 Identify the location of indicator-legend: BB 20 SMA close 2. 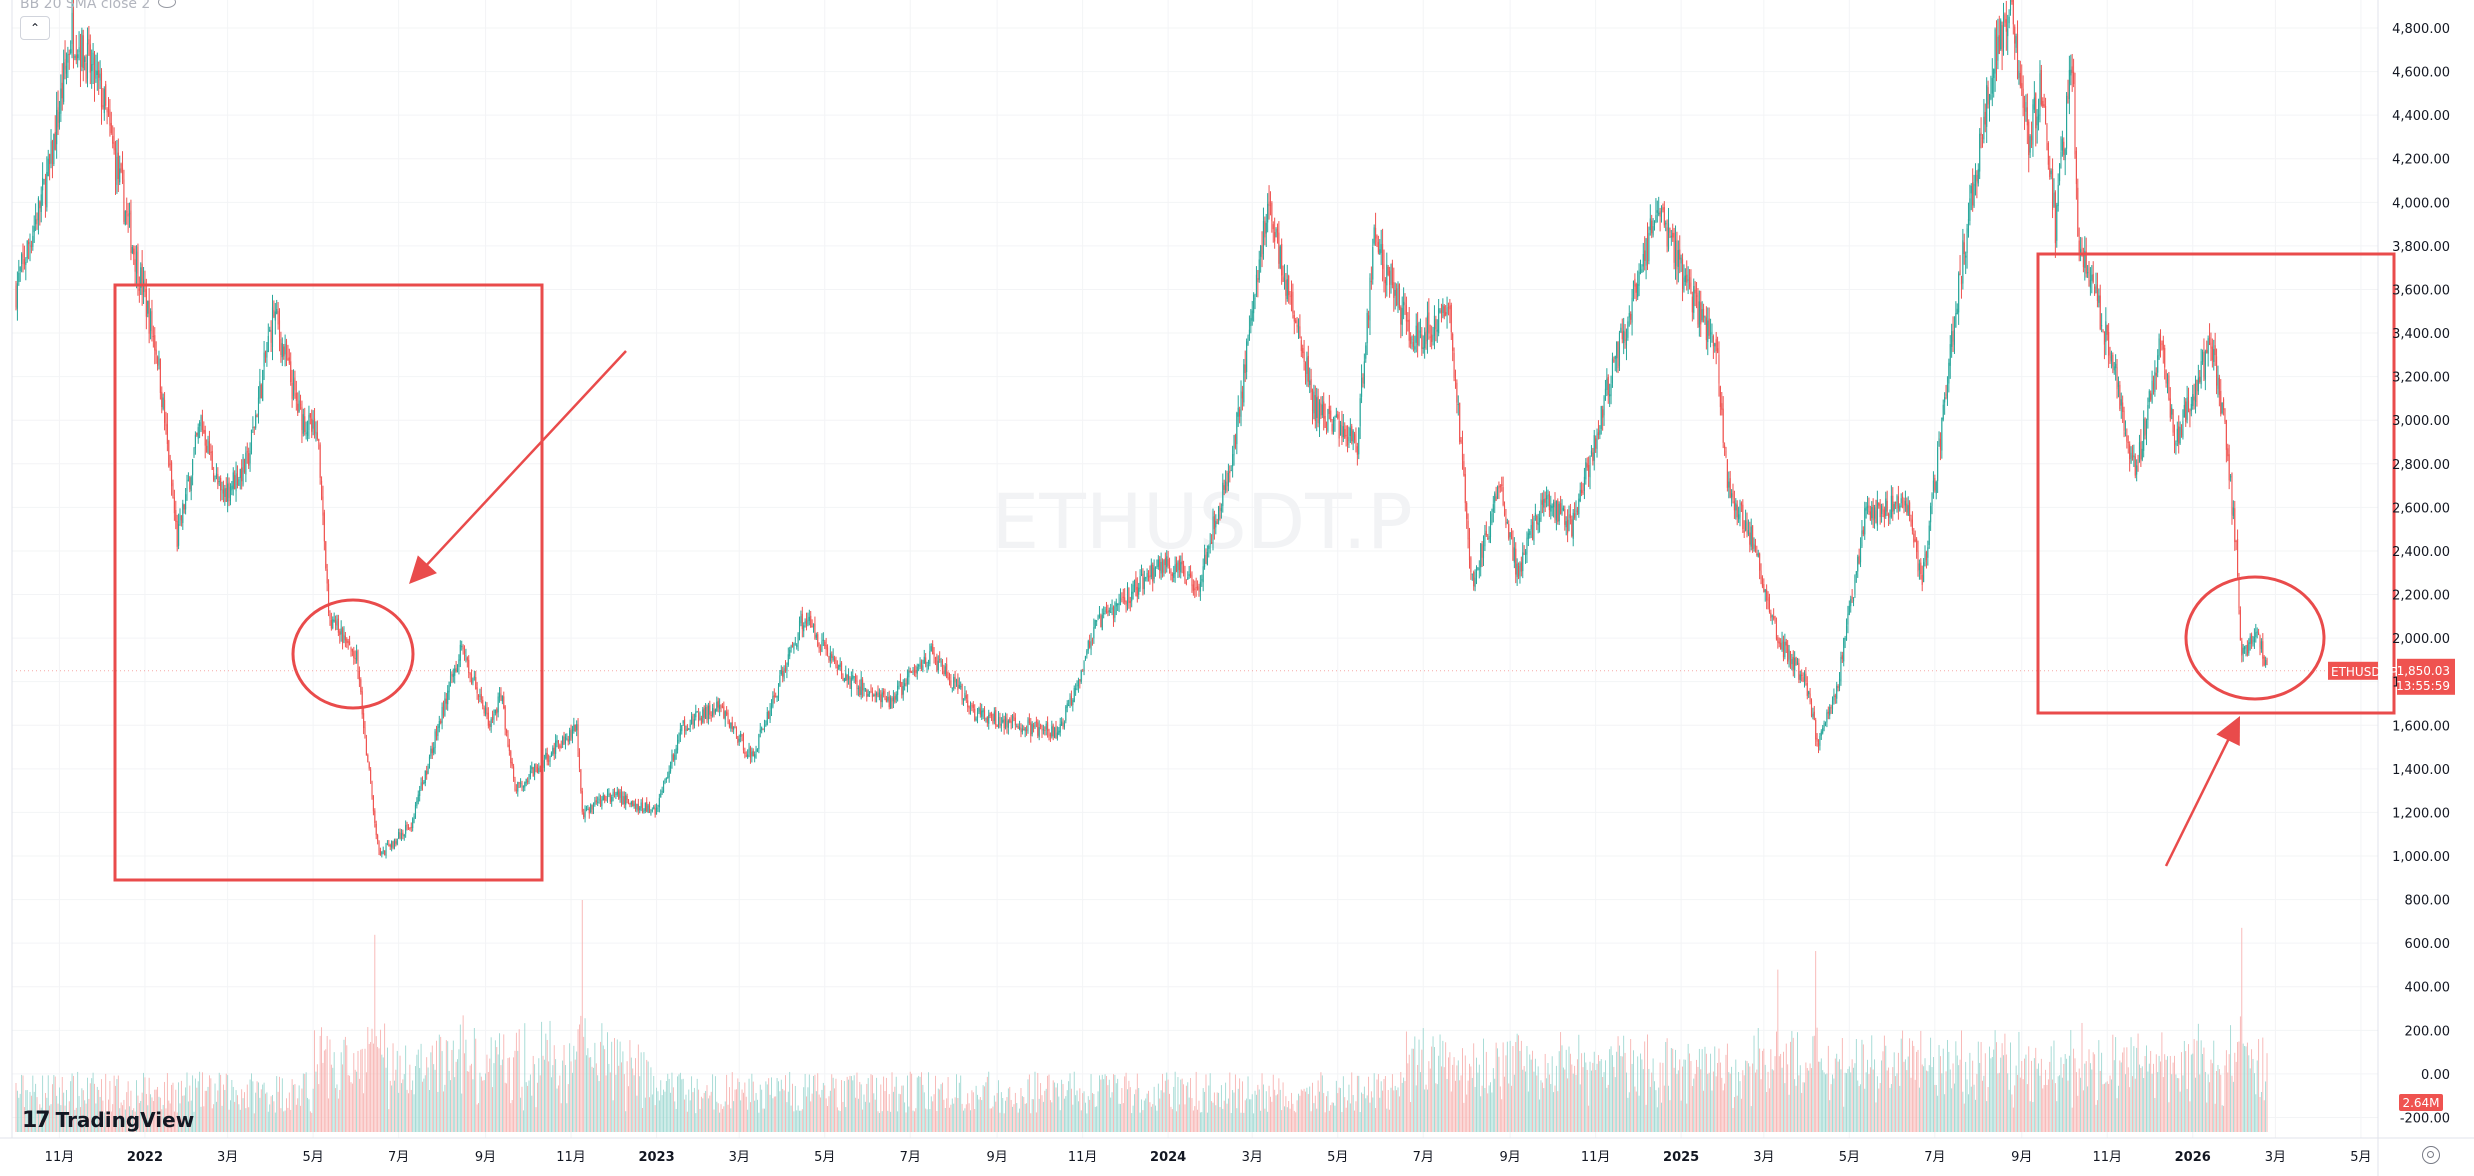
(98, 6).